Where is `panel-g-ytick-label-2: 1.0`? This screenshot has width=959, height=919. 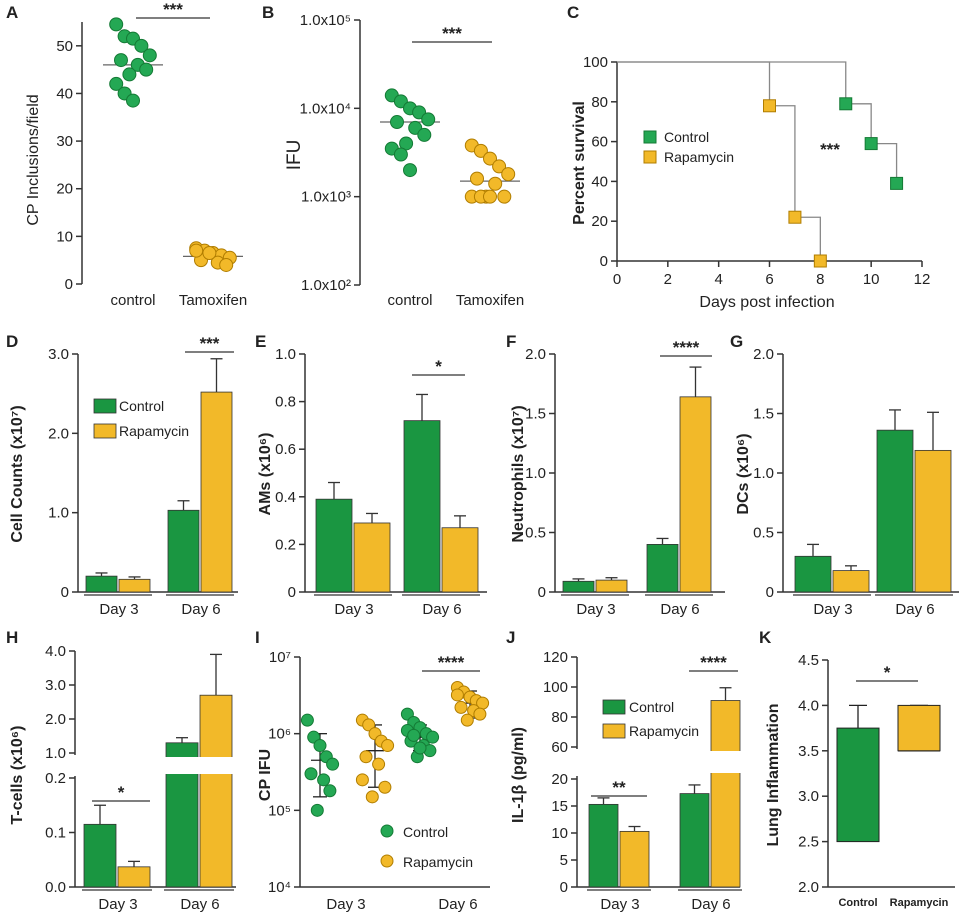
panel-g-ytick-label-2: 1.0 is located at coordinates (763, 473).